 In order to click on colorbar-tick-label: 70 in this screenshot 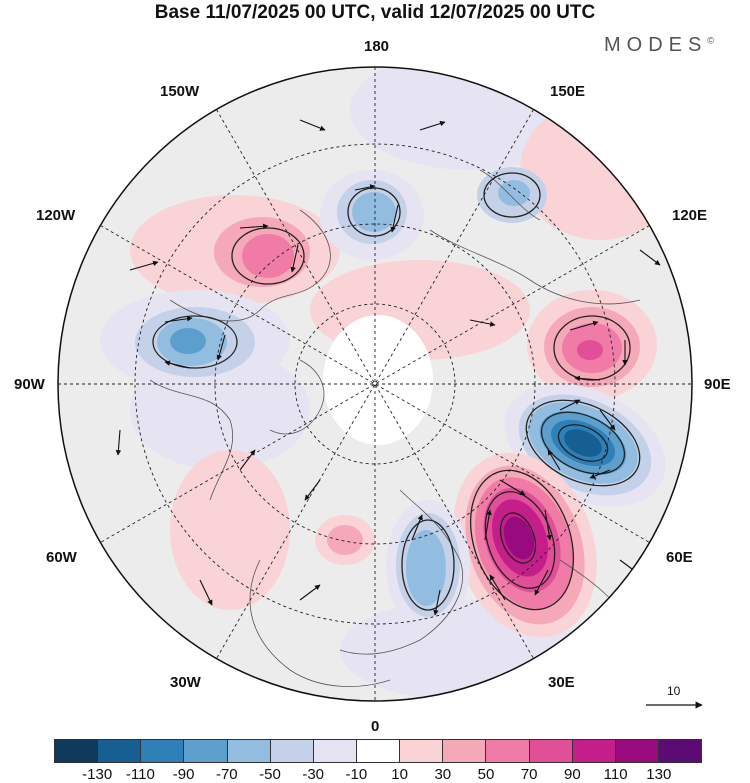, I will do `click(529, 774)`.